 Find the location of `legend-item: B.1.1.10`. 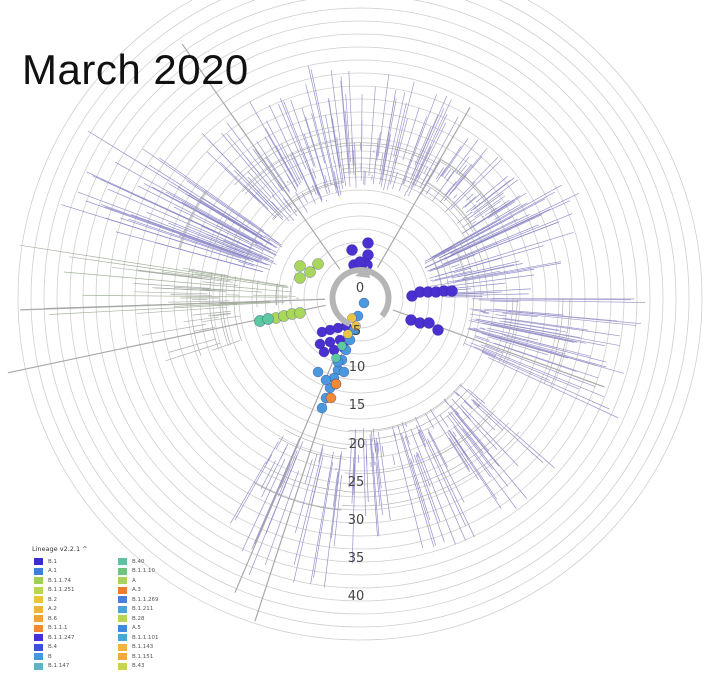

legend-item: B.1.1.10 is located at coordinates (138, 572).